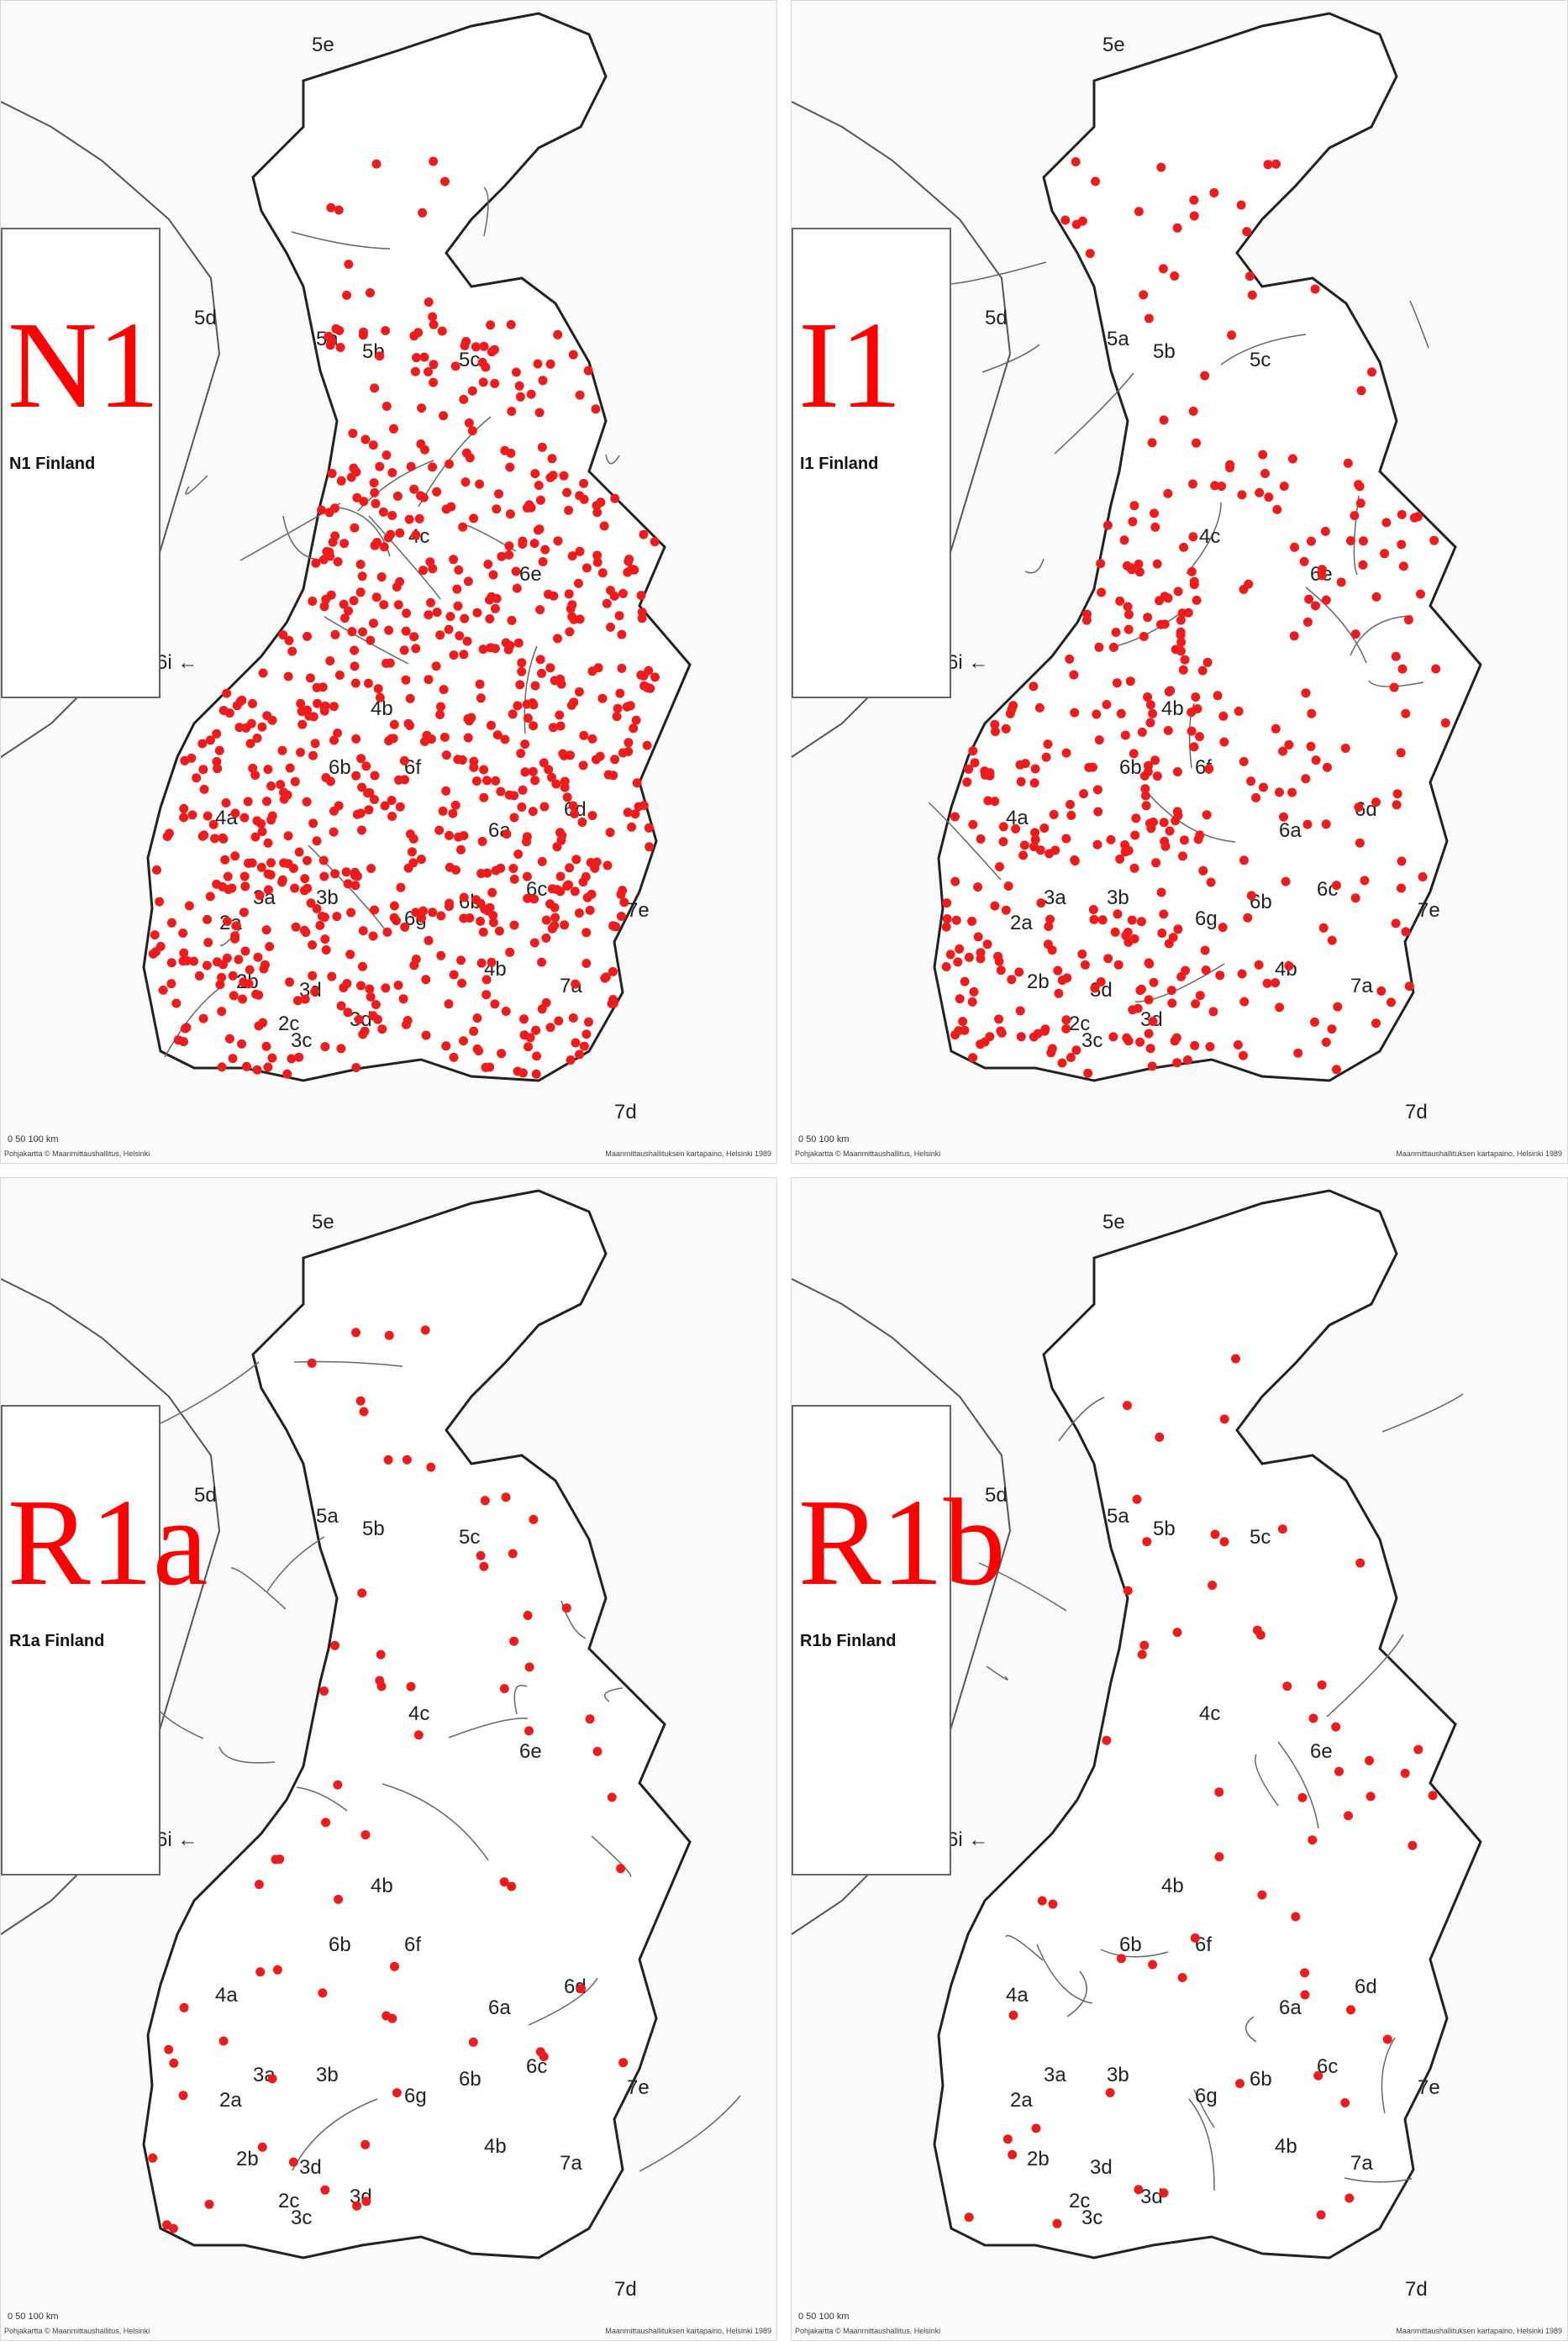  Describe the element at coordinates (571, 2163) in the screenshot. I see `region-label: 7a` at that location.